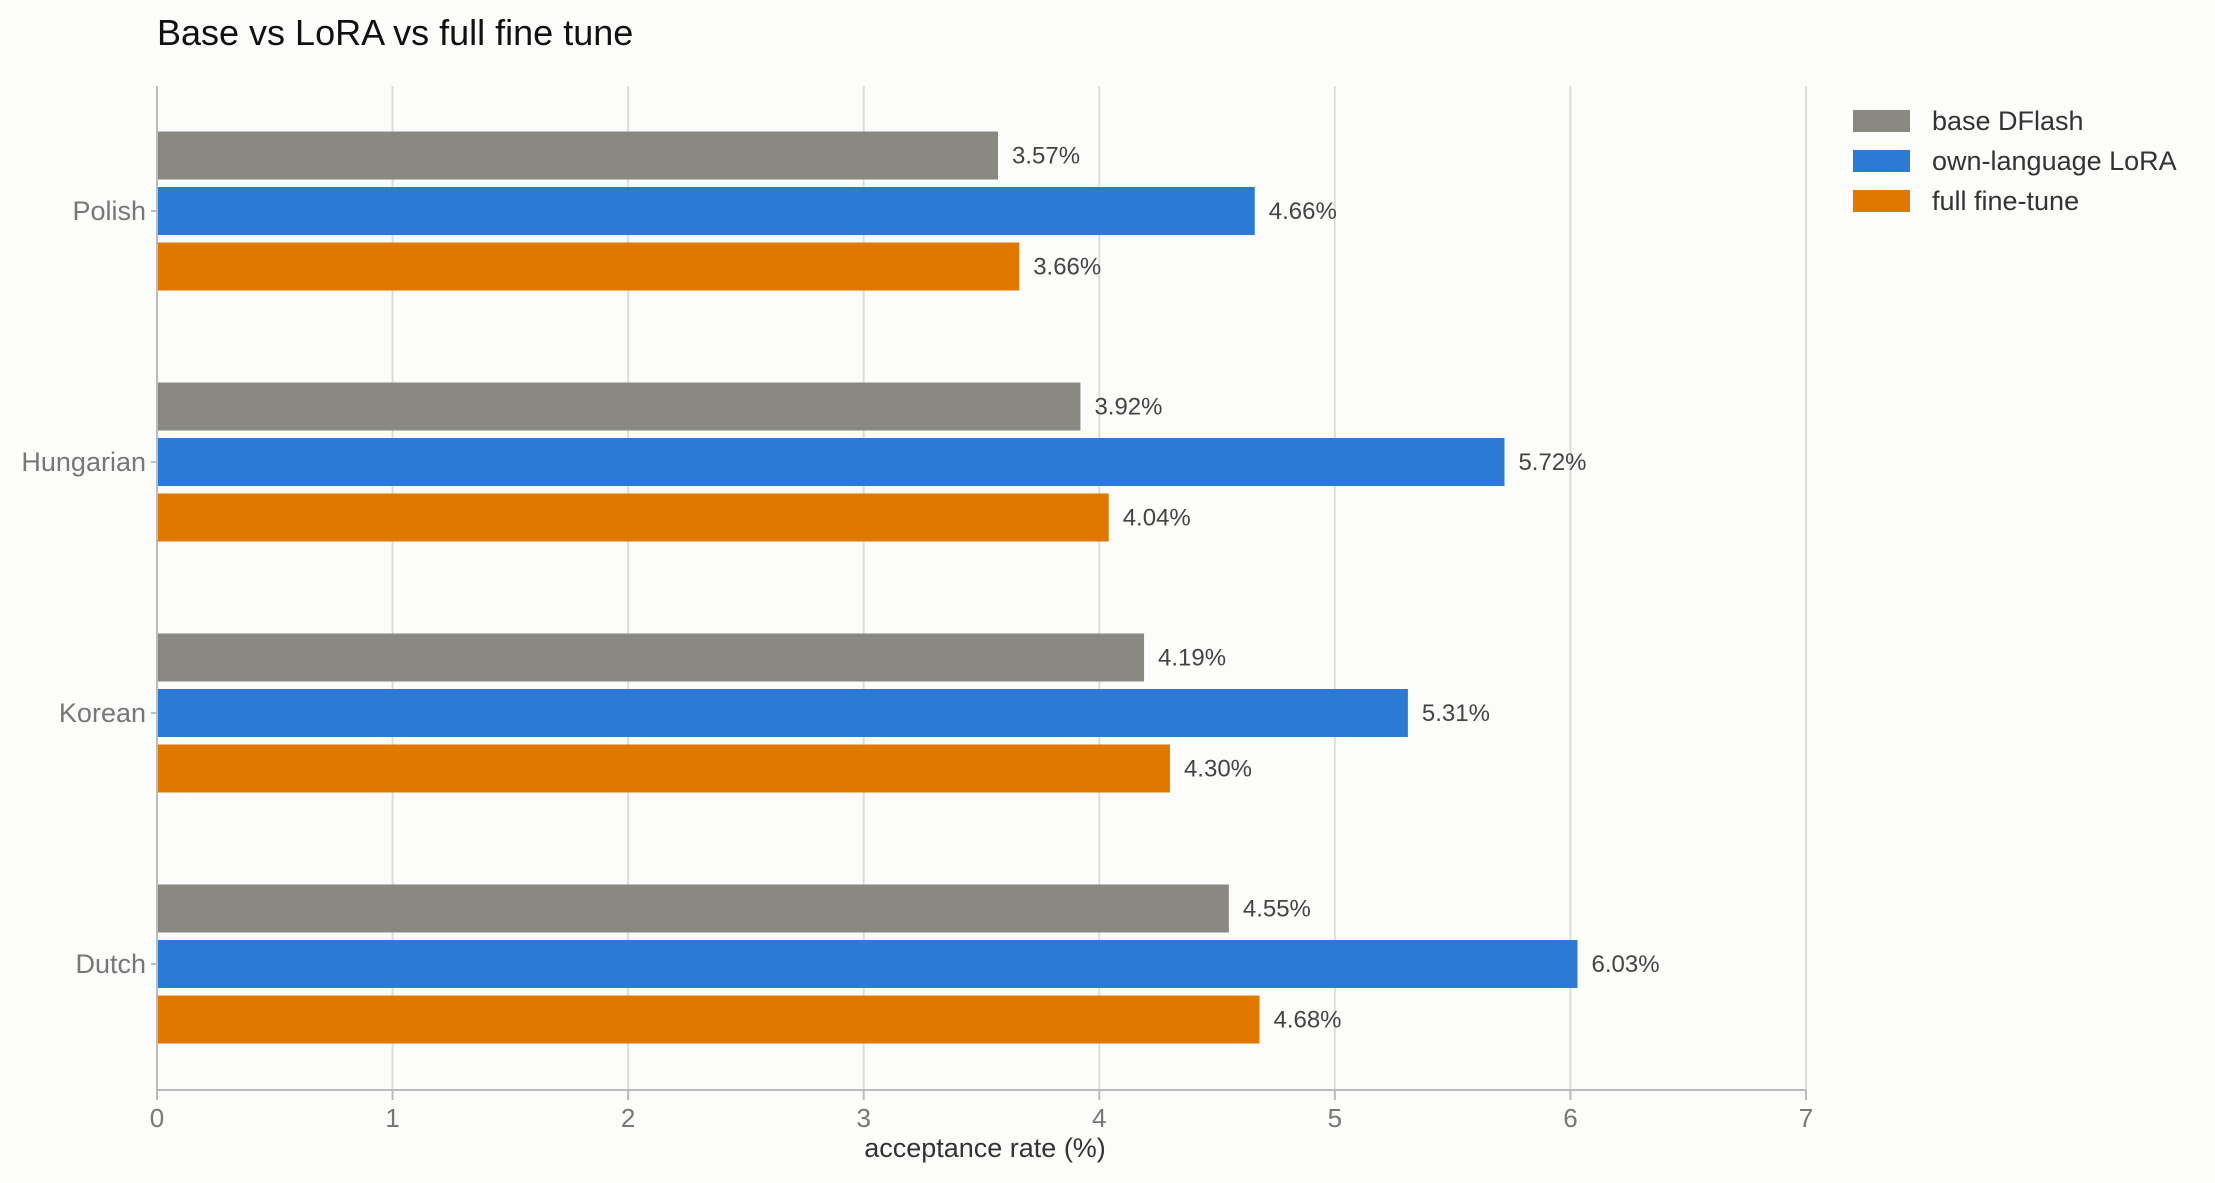  Describe the element at coordinates (102, 713) in the screenshot. I see `category-label: Korean` at that location.